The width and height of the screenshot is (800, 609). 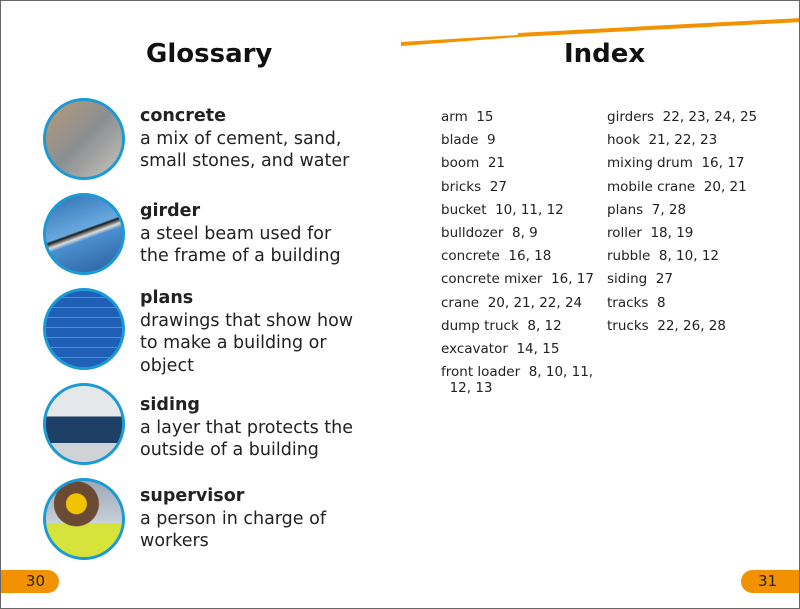 I want to click on index-entry: concrete mixer 16, 17, so click(x=517, y=279).